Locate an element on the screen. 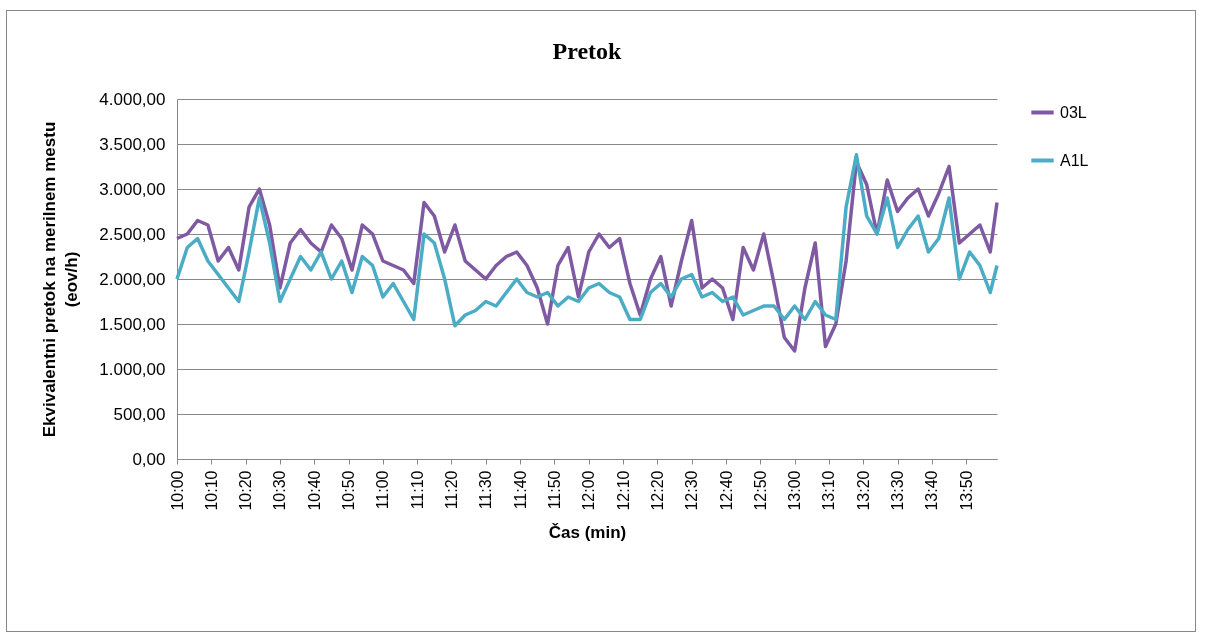 The width and height of the screenshot is (1205, 639). x-tick-label: 10:10 is located at coordinates (211, 490).